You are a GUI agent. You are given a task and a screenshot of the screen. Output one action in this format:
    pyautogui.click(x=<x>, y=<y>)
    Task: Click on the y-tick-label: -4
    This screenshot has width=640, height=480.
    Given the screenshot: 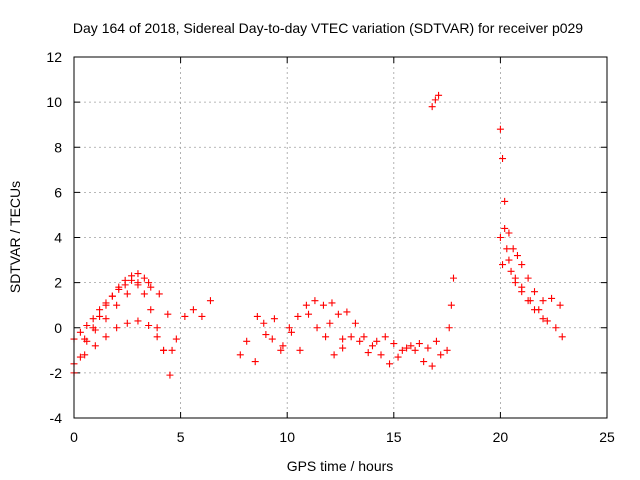 What is the action you would take?
    pyautogui.click(x=56, y=418)
    